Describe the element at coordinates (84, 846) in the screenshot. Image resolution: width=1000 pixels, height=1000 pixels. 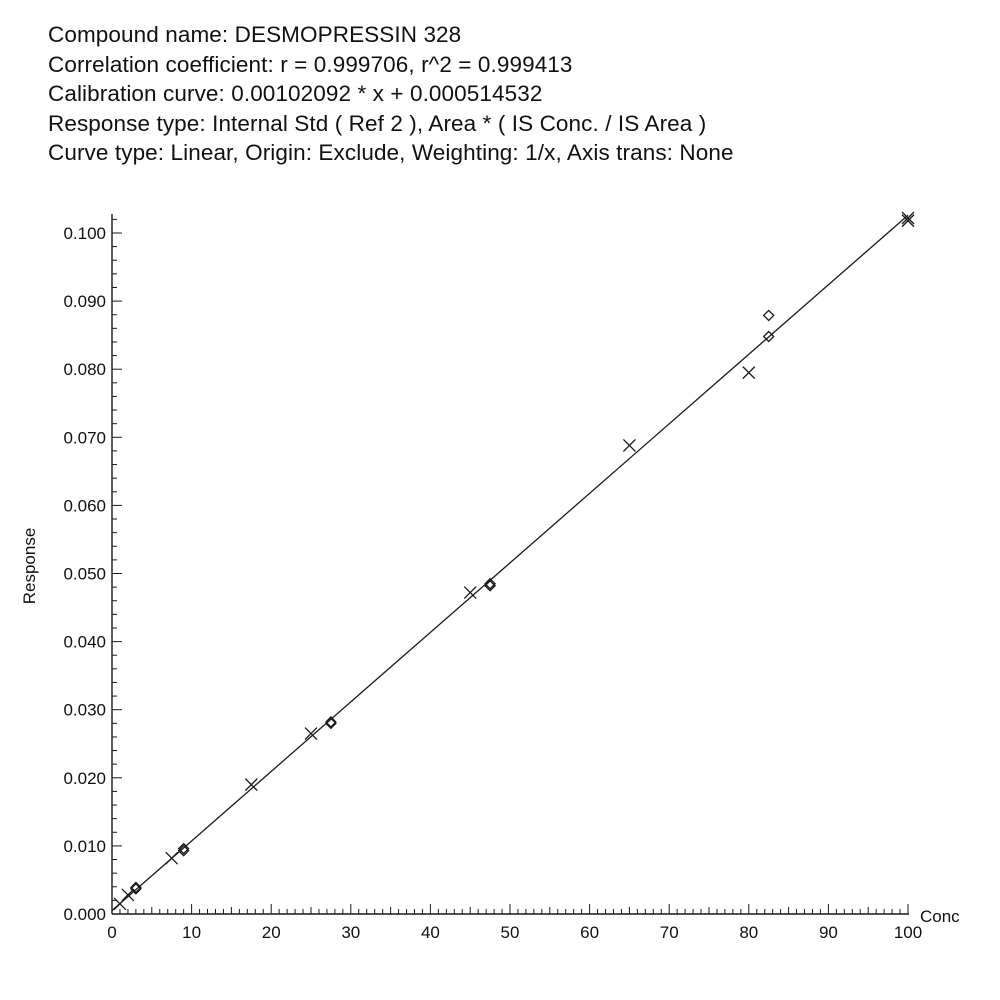
I see `y-tick-label: 0.010` at that location.